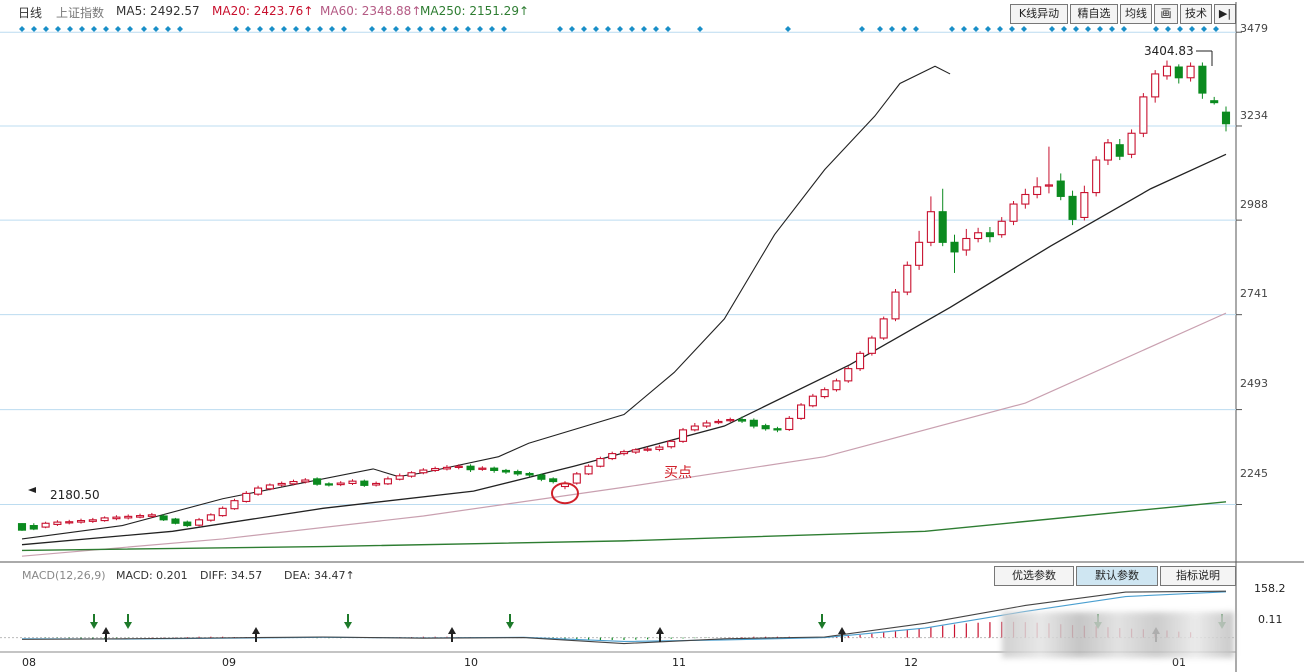 This screenshot has height=672, width=1304. I want to click on kline-alert-button: K线异动, so click(1039, 14).